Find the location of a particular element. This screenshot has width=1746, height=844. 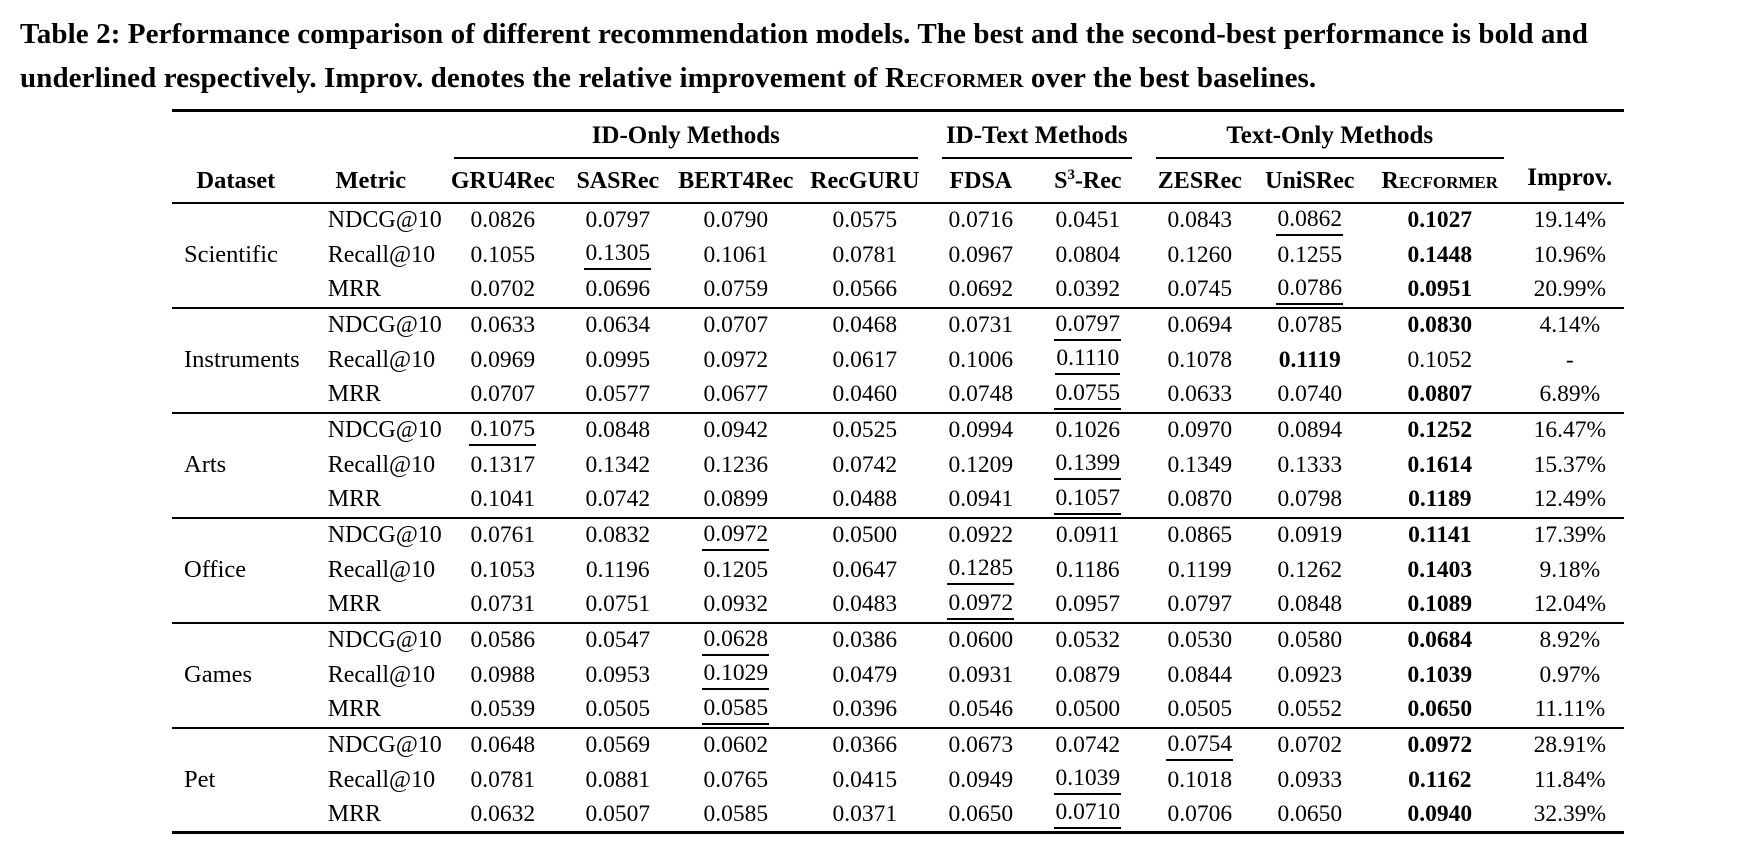

method-header: UniSRec is located at coordinates (1310, 180).